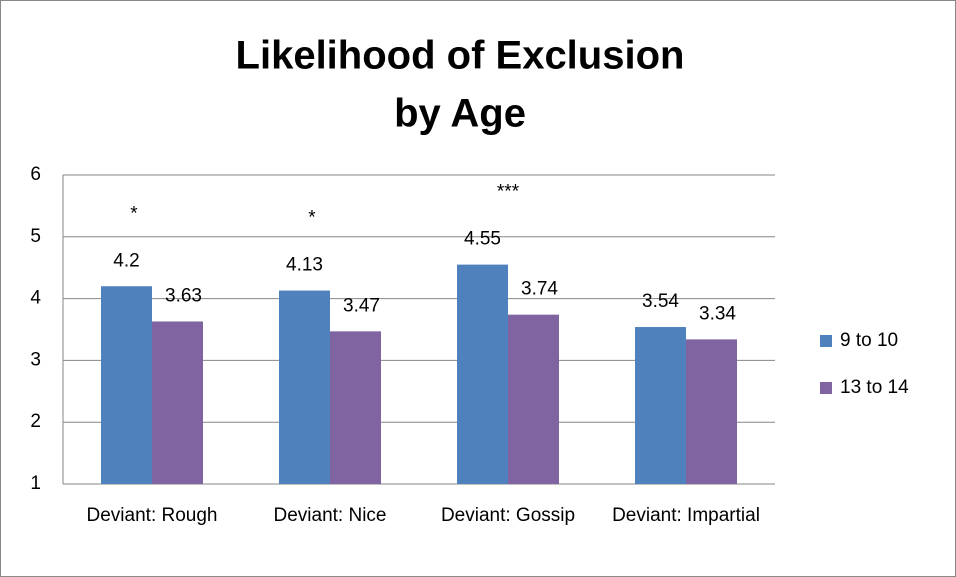 This screenshot has width=956, height=577. Describe the element at coordinates (869, 340) in the screenshot. I see `legend-label: 9 to 10` at that location.